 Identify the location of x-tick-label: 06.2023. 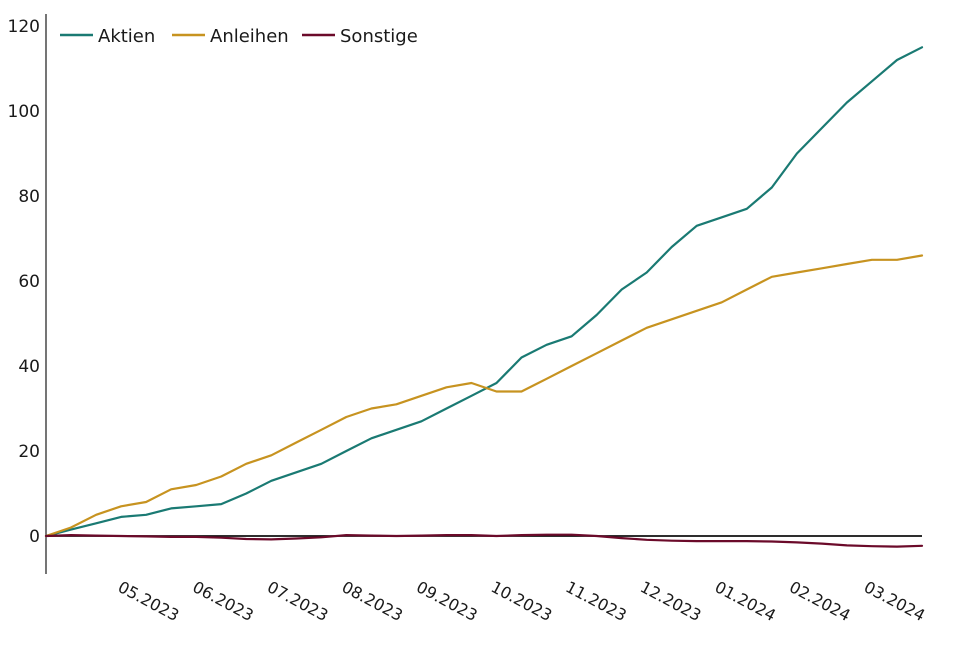
(223, 601).